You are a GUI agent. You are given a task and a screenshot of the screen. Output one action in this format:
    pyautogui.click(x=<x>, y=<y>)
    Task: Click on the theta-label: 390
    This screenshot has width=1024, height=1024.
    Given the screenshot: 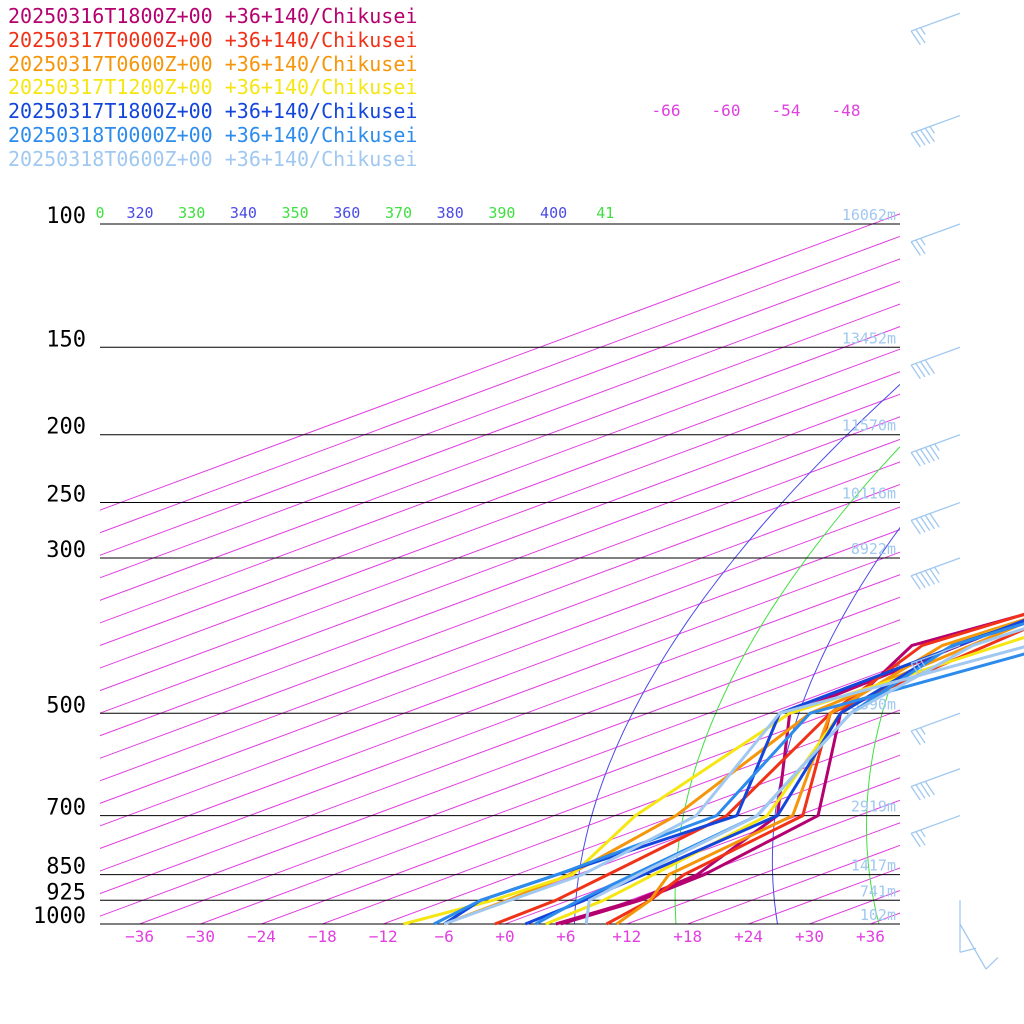 What is the action you would take?
    pyautogui.click(x=501, y=213)
    